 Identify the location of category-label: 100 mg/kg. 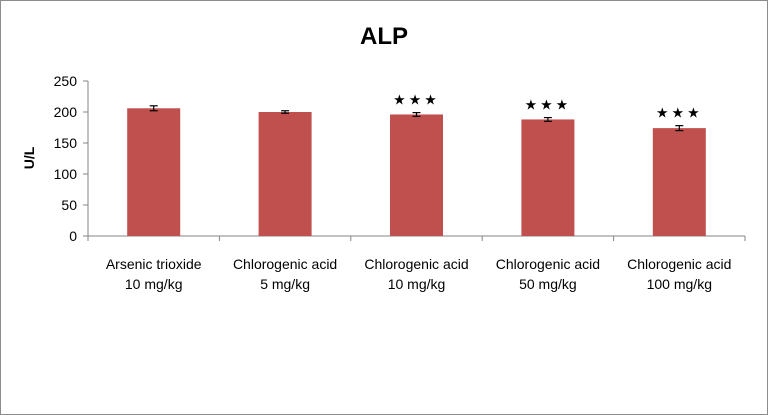
(679, 284).